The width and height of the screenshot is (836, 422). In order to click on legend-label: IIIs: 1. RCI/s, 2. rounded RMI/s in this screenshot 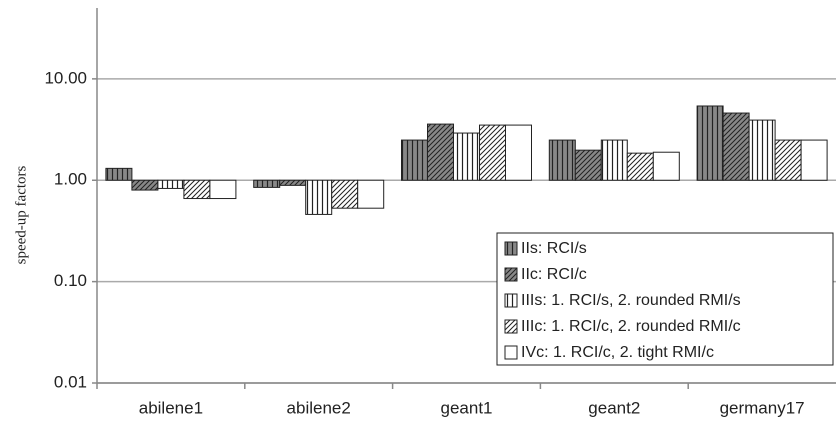, I will do `click(631, 300)`.